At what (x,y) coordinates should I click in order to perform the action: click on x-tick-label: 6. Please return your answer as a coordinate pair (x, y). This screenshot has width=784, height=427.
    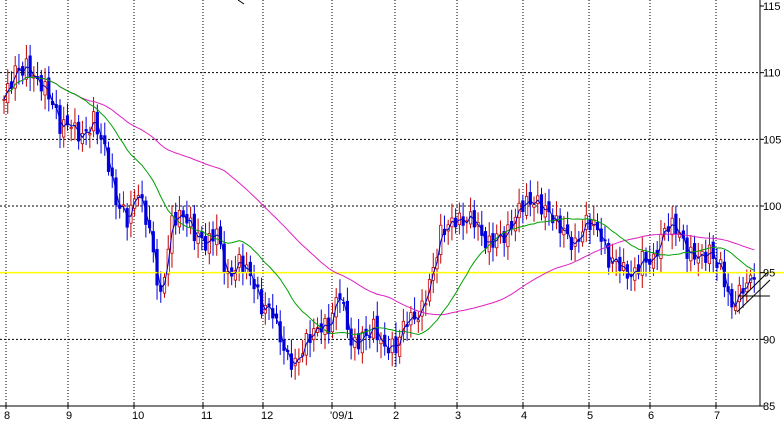
    Looking at the image, I should click on (651, 416).